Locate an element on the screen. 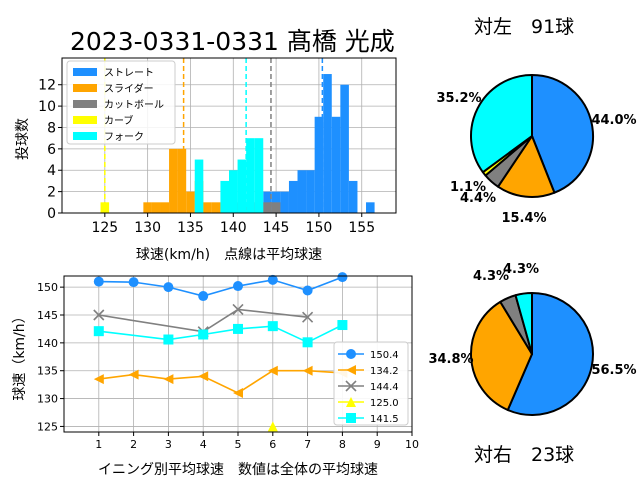 This screenshot has height=480, width=640. pie-left-slice-label: 4.4% is located at coordinates (478, 198).